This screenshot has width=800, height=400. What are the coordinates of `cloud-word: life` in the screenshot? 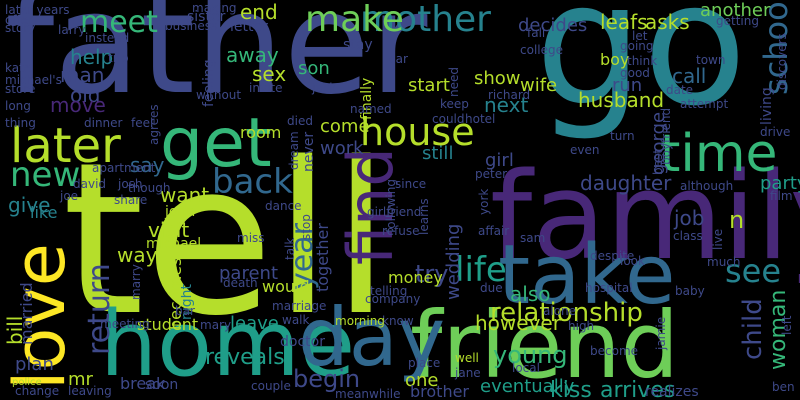 It's located at (481, 270).